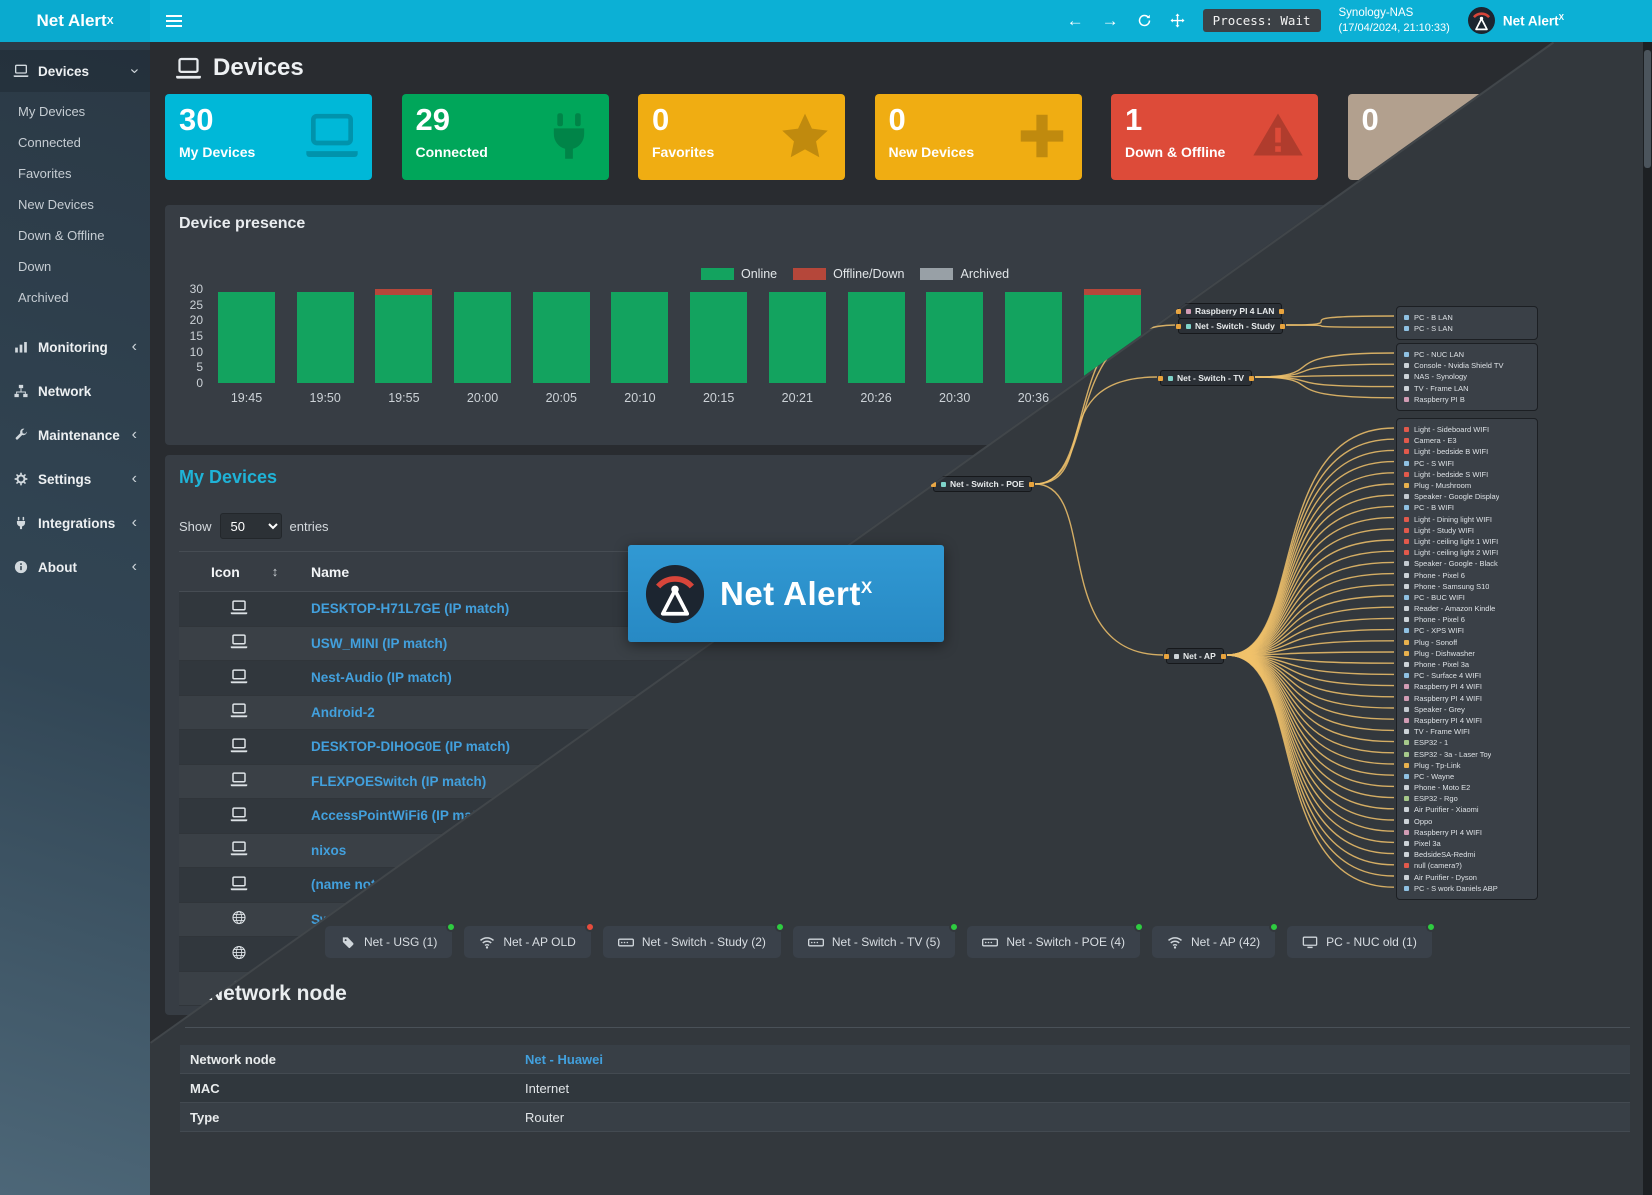 The image size is (1652, 1195). Describe the element at coordinates (1467, 877) in the screenshot. I see `topology-leaf-air-purifier-dyson: Air Purifier - Dyson` at that location.